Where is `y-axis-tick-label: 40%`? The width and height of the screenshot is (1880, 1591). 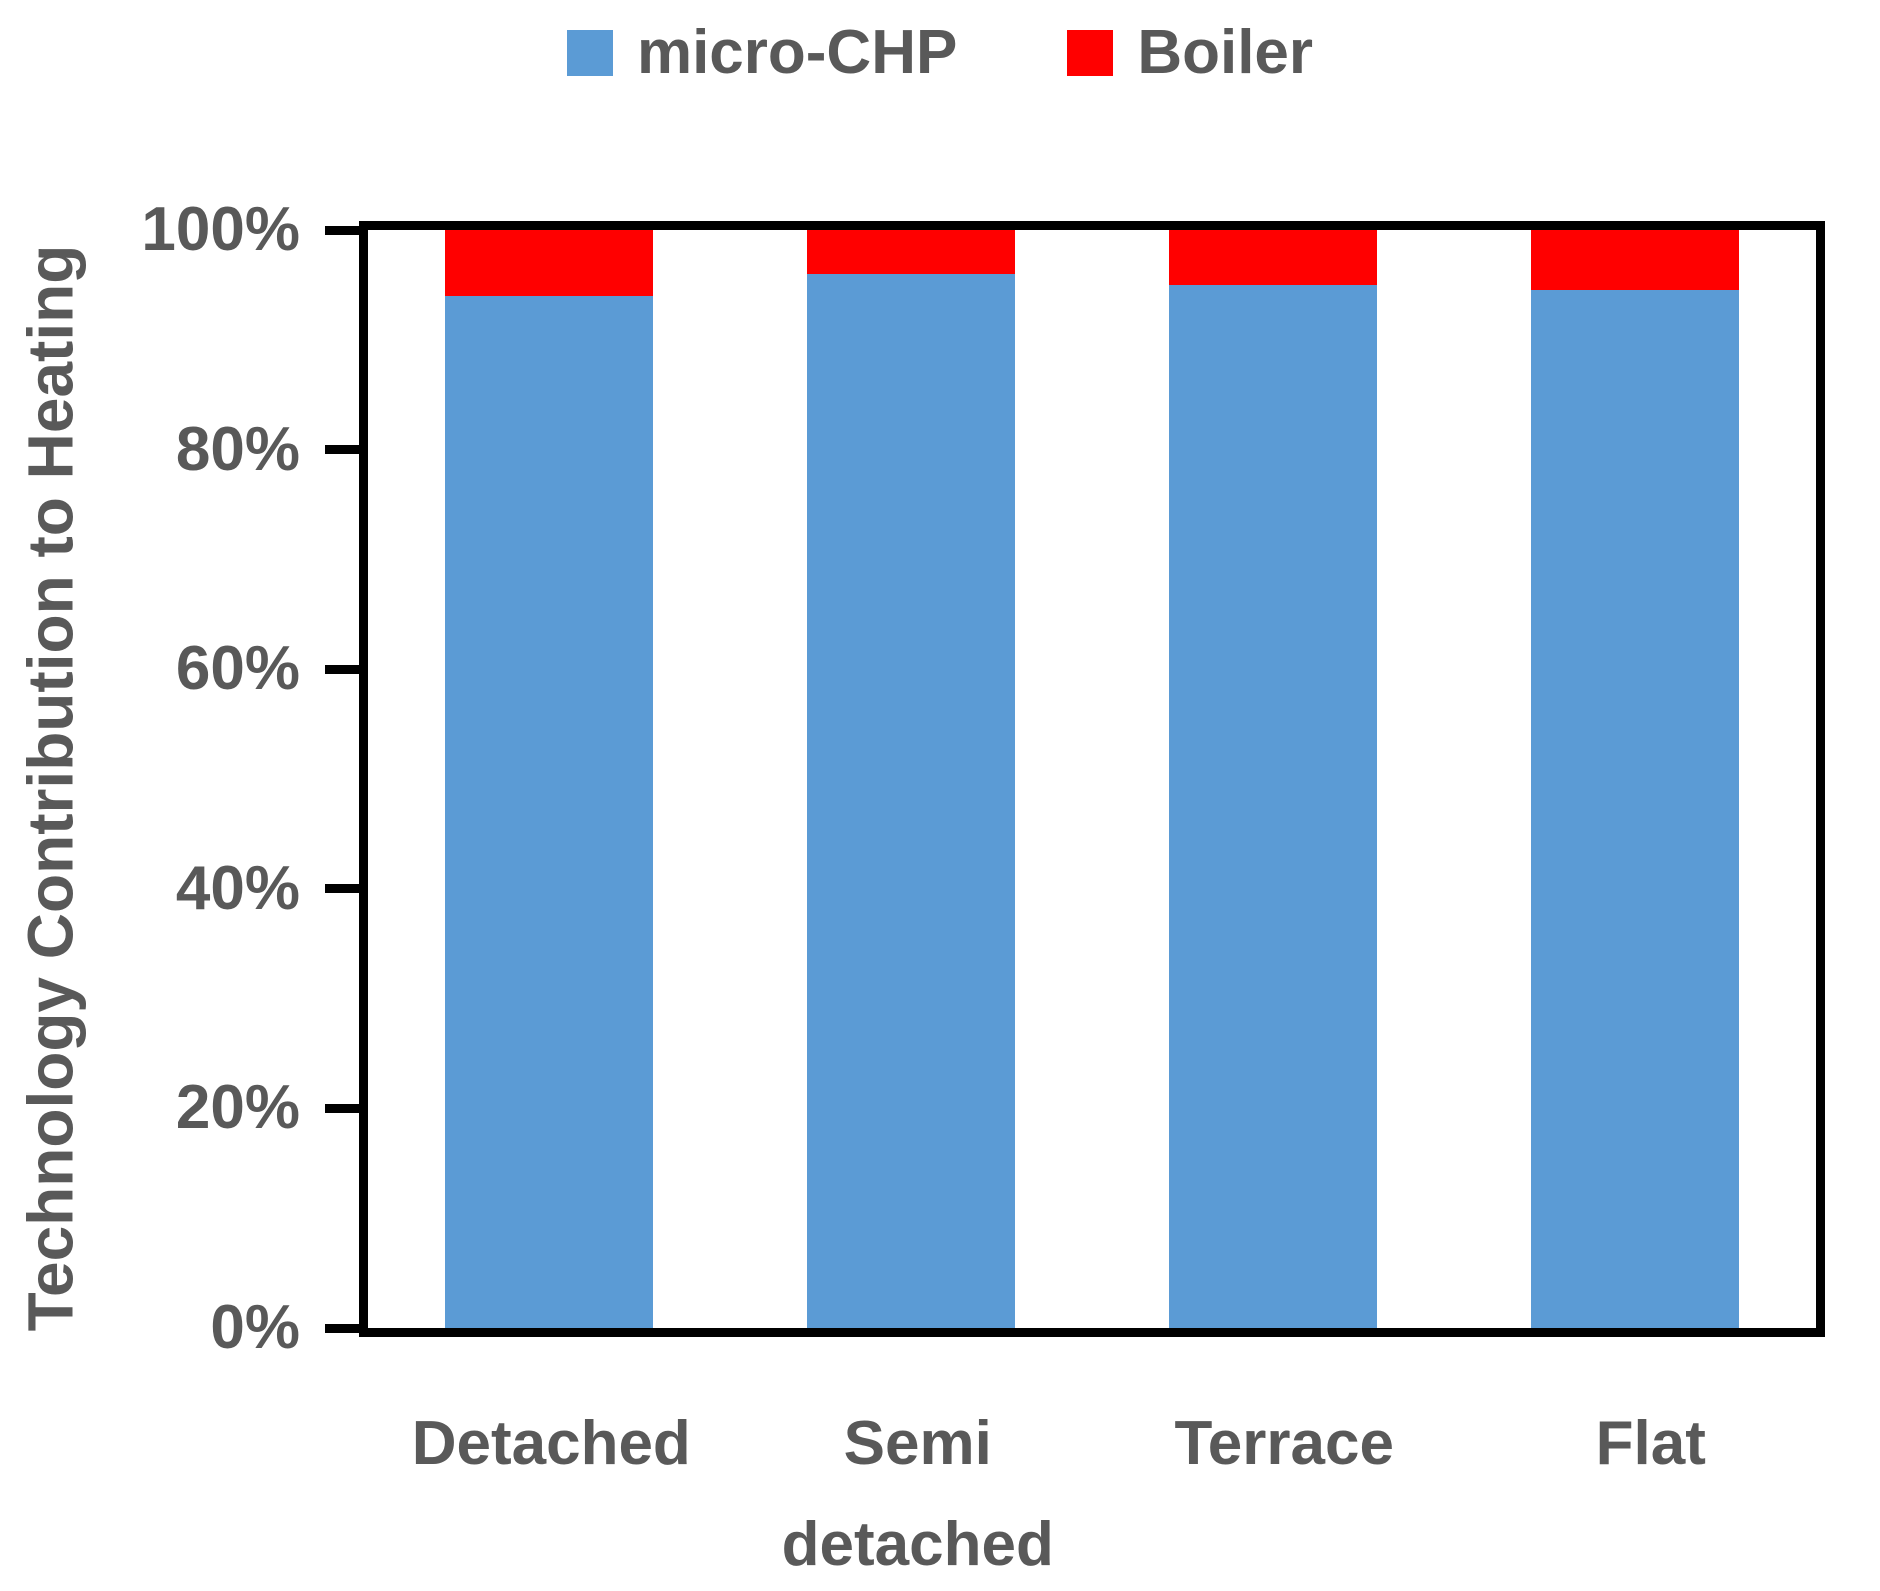
y-axis-tick-label: 40% is located at coordinates (237, 888).